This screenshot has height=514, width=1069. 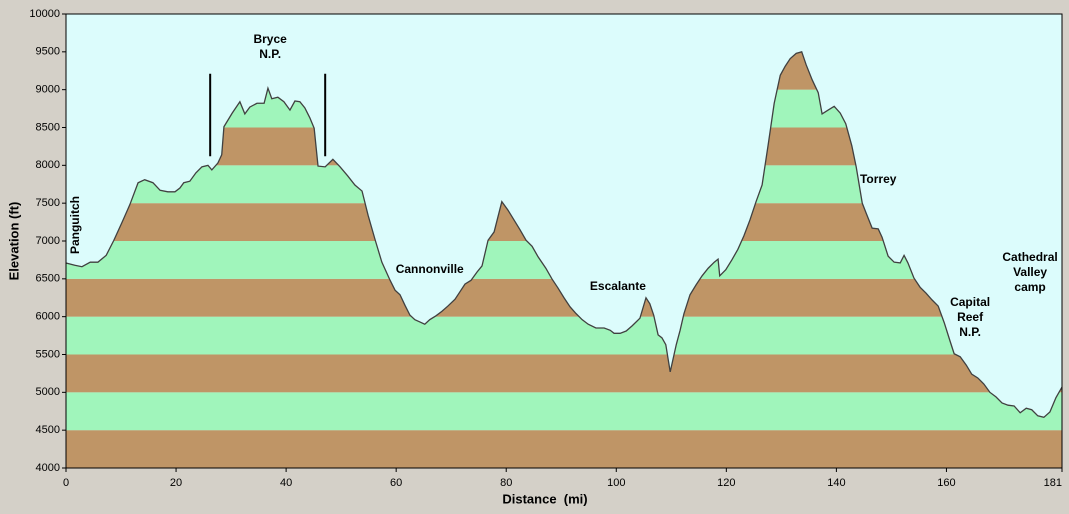 What do you see at coordinates (506, 483) in the screenshot?
I see `x-tick-label: 80` at bounding box center [506, 483].